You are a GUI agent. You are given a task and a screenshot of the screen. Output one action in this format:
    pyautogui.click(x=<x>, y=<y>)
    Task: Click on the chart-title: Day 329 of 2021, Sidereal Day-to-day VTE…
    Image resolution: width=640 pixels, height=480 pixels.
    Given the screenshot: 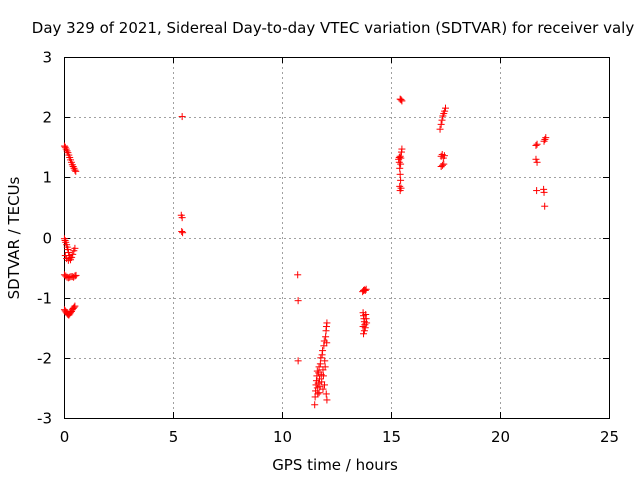 What is the action you would take?
    pyautogui.click(x=333, y=28)
    